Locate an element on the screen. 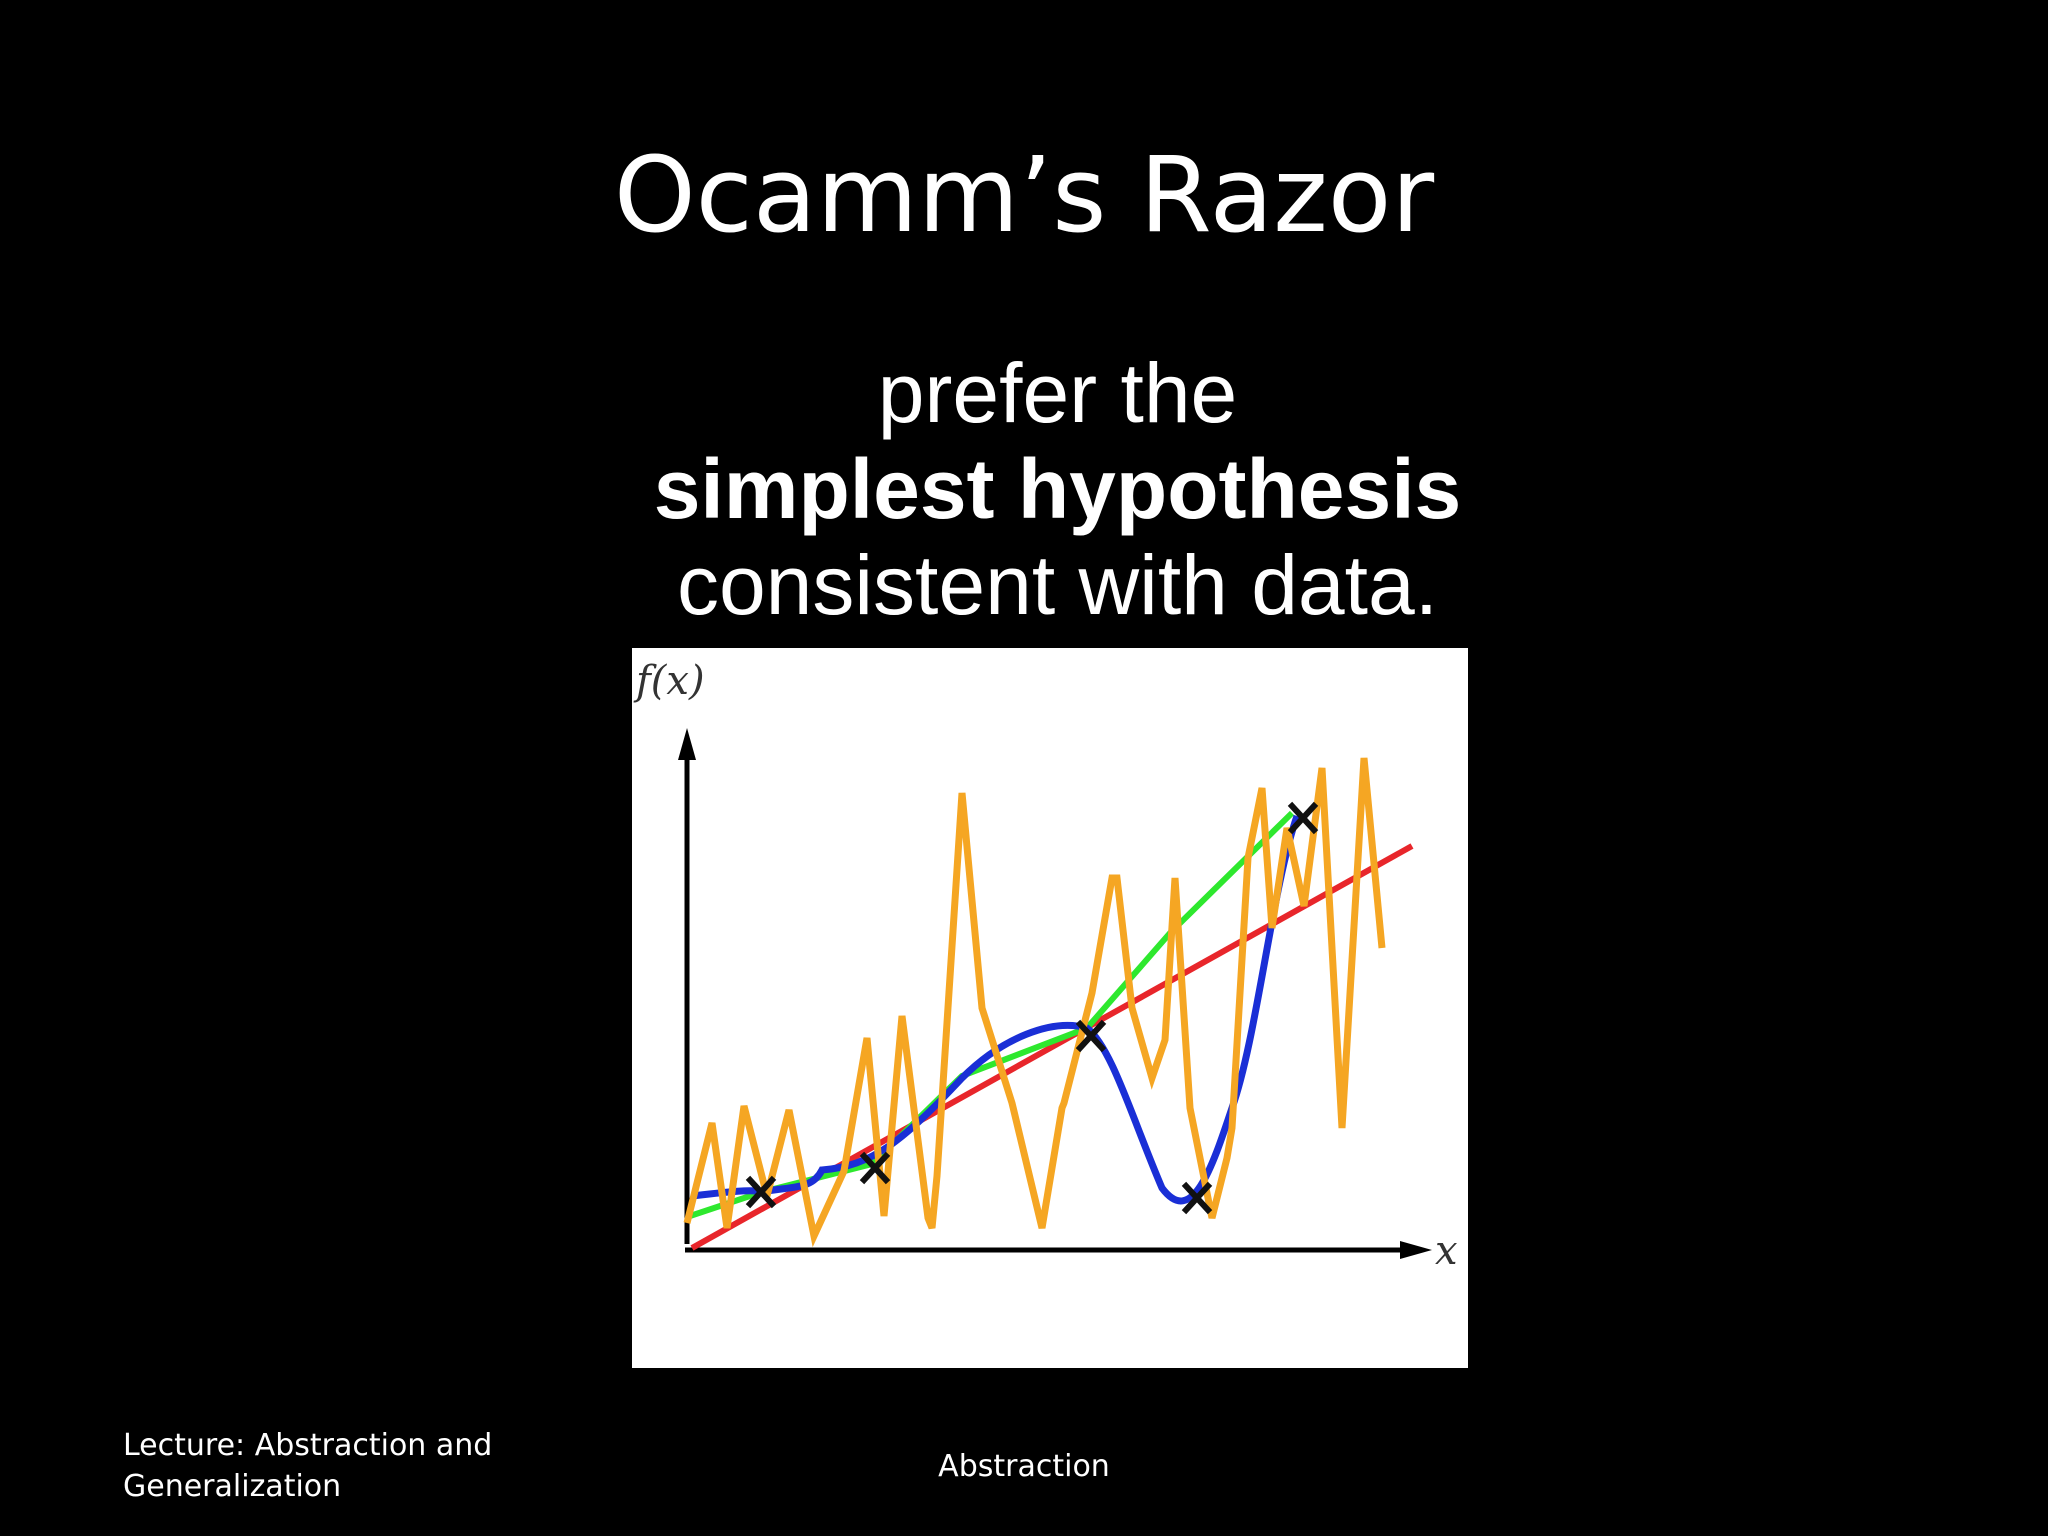 This screenshot has height=1536, width=2048. footer-lecture-label: Lecture: Abstraction and Generalization is located at coordinates (333, 1466).